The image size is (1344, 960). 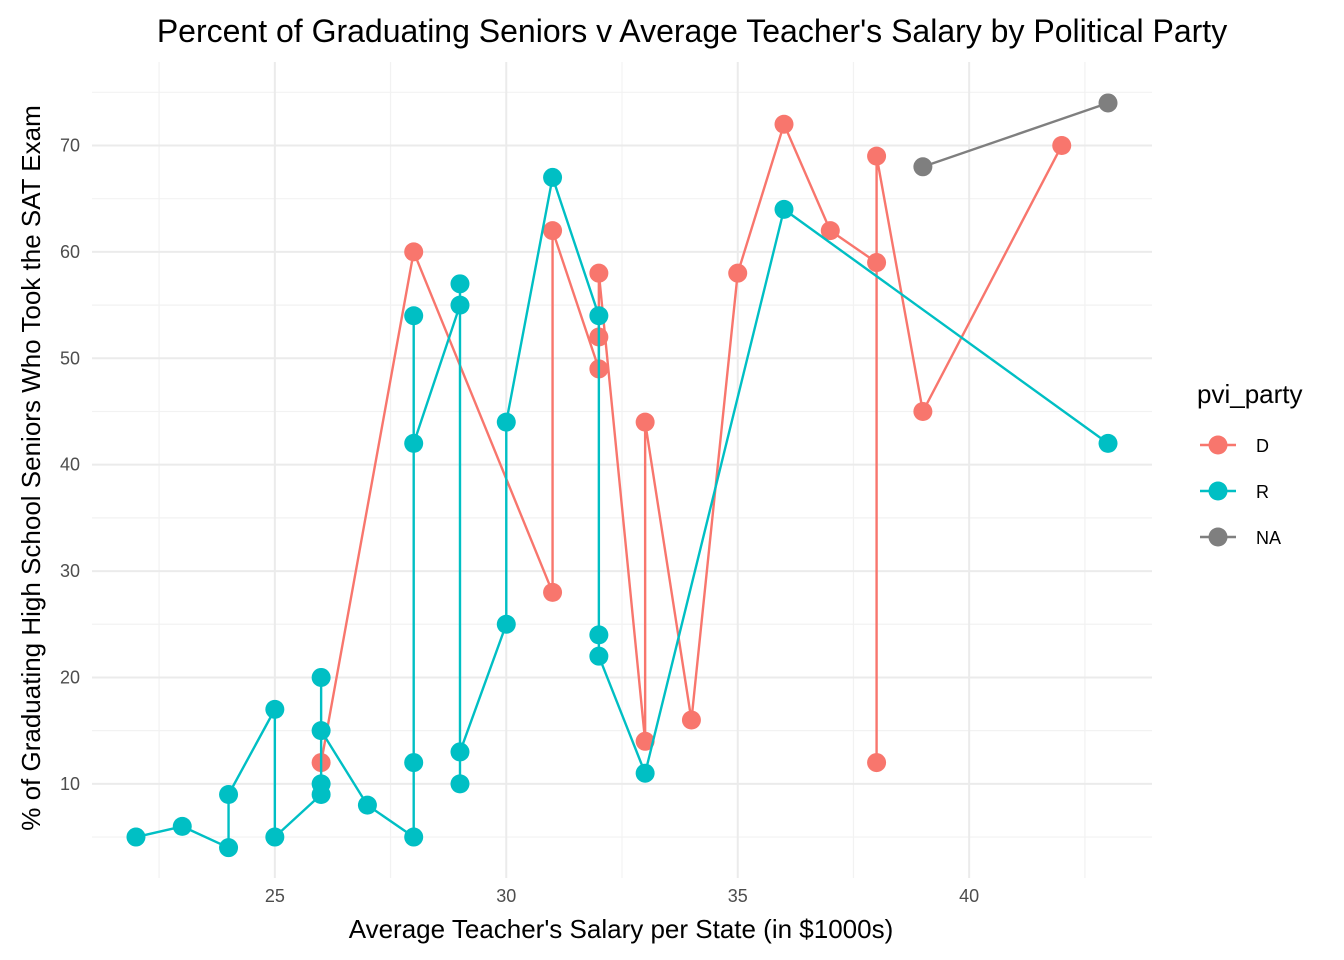 What do you see at coordinates (70, 571) in the screenshot?
I see `y-tick-label: 30` at bounding box center [70, 571].